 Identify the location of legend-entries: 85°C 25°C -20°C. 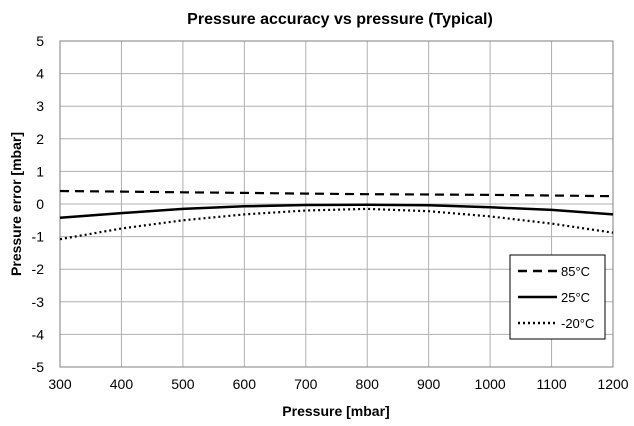
(556, 297).